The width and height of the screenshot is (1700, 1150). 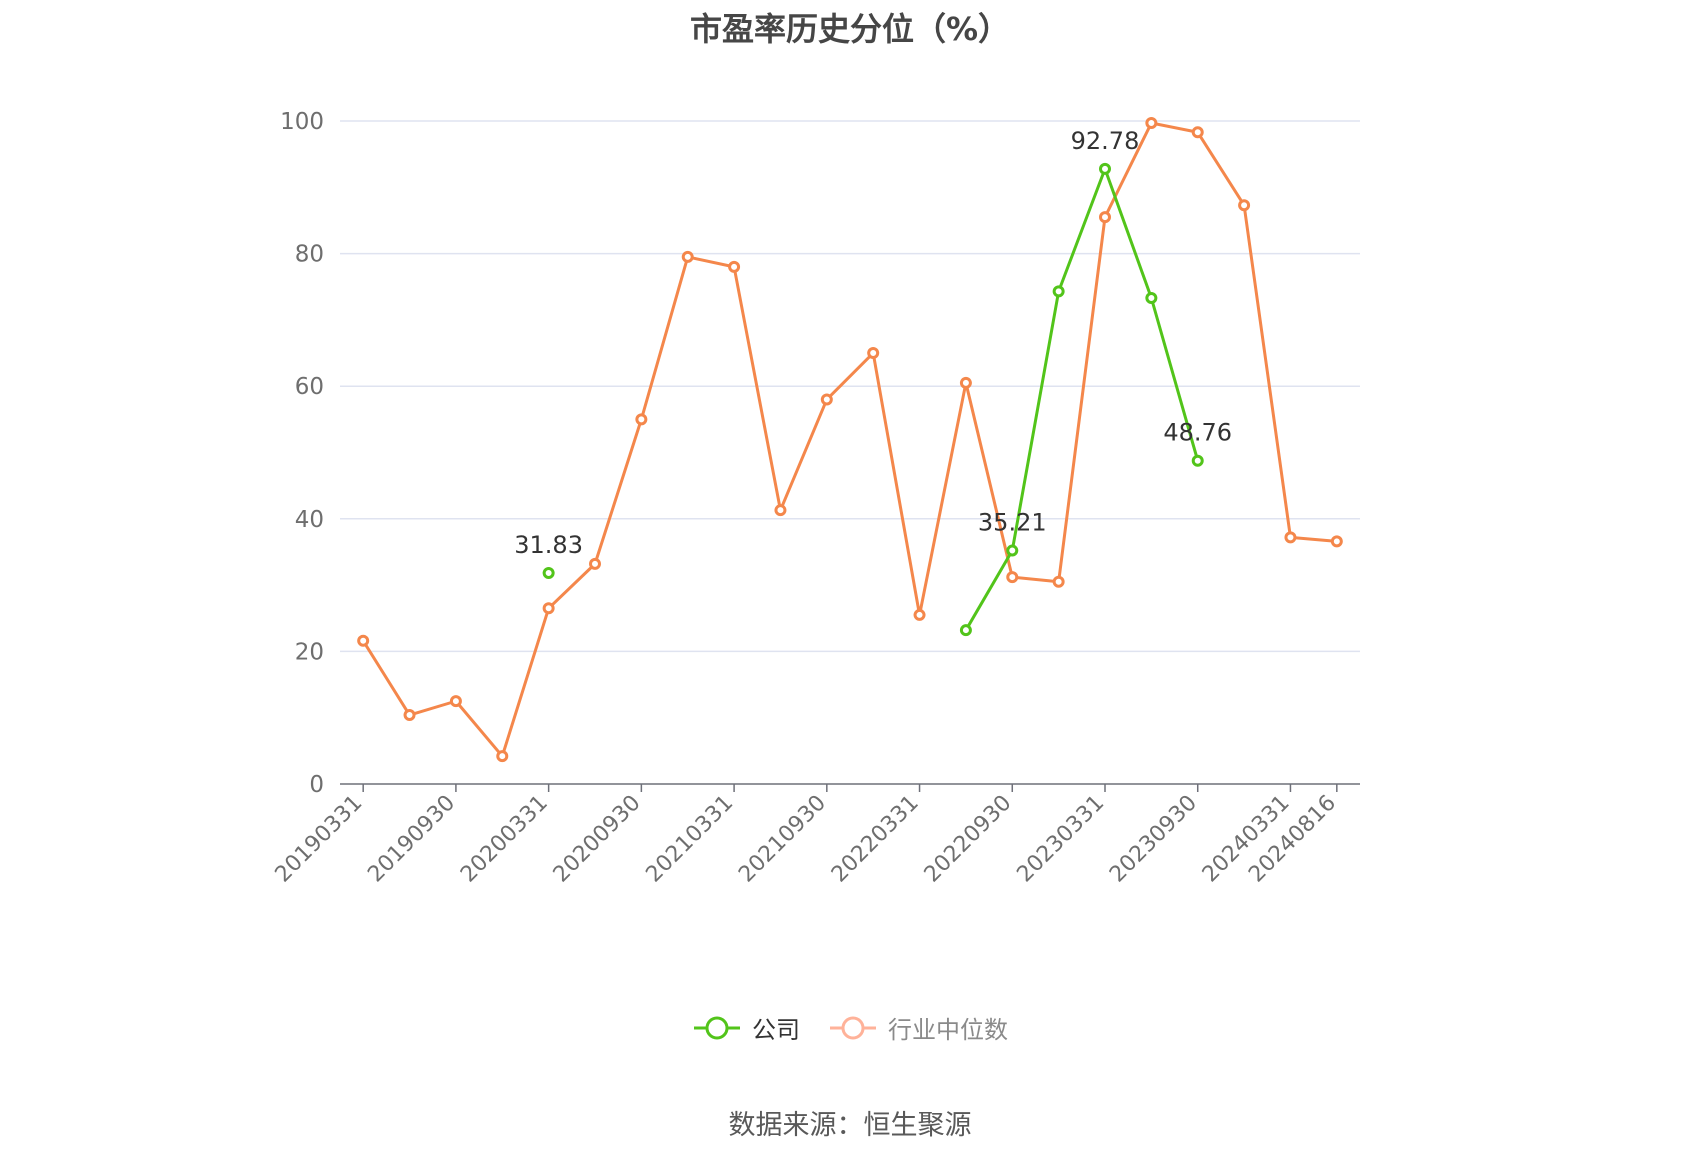 I want to click on data-label: 92.78, so click(x=1105, y=141).